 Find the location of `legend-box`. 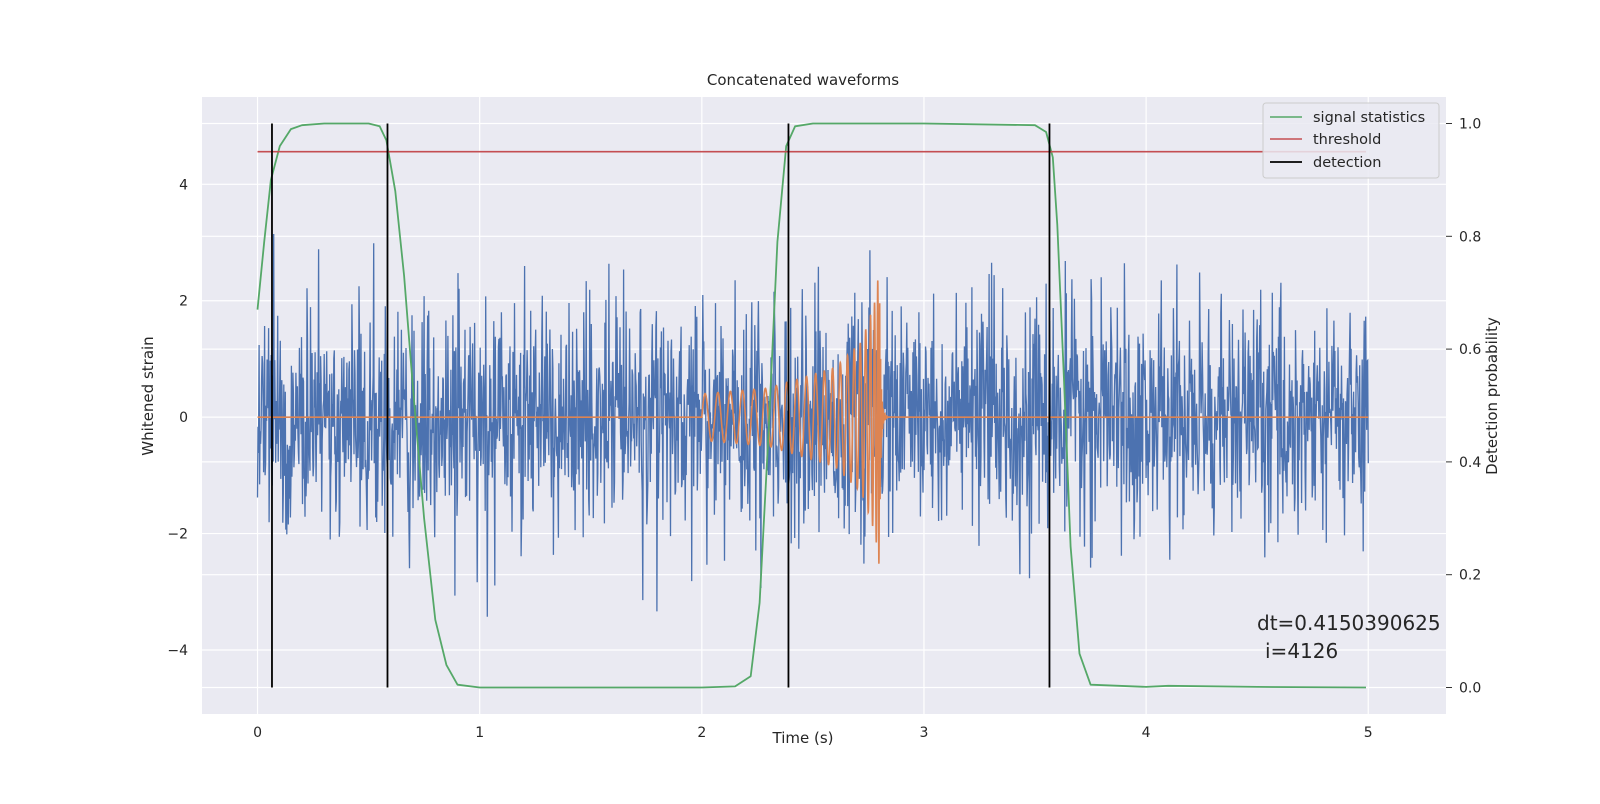

legend-box is located at coordinates (1351, 140).